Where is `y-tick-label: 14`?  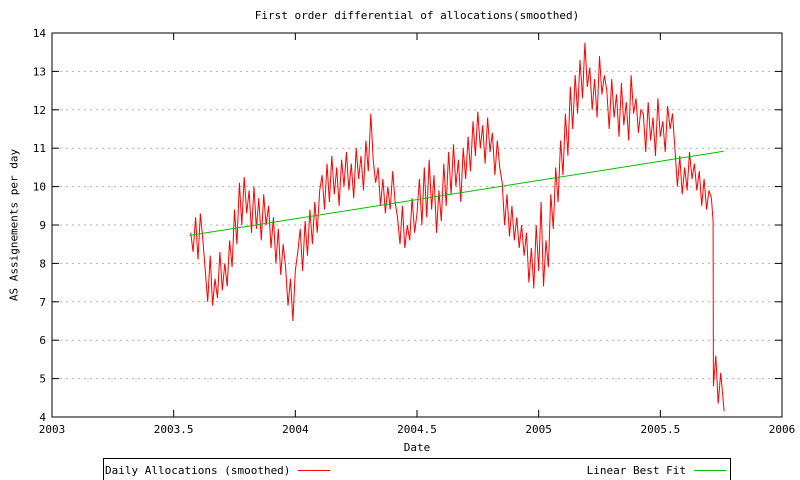 y-tick-label: 14 is located at coordinates (40, 33).